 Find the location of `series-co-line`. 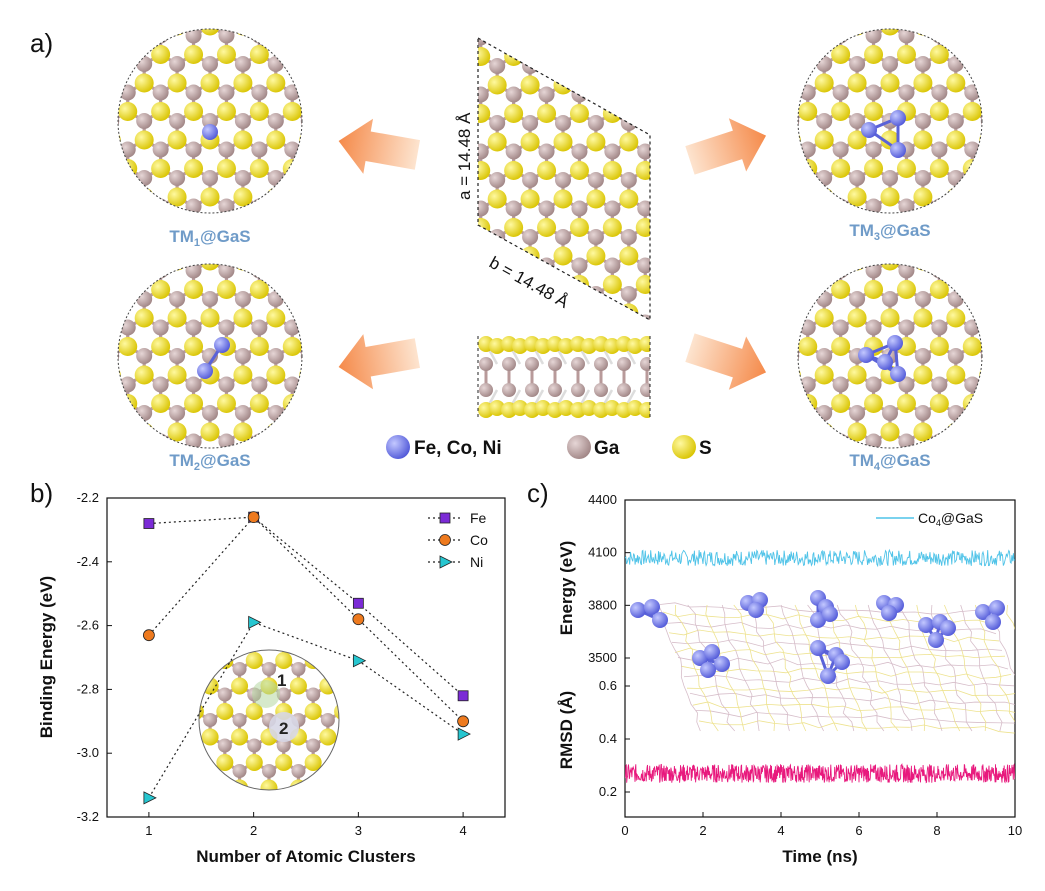

series-co-line is located at coordinates (306, 619).